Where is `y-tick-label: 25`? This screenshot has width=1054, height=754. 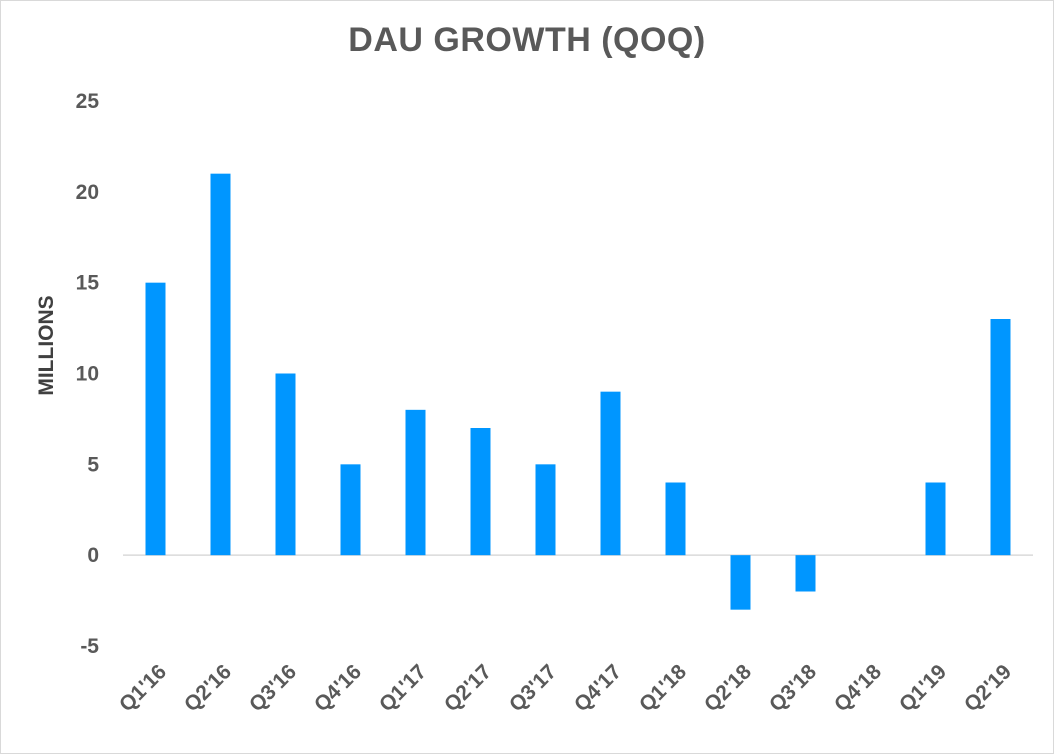 y-tick-label: 25 is located at coordinates (88, 101).